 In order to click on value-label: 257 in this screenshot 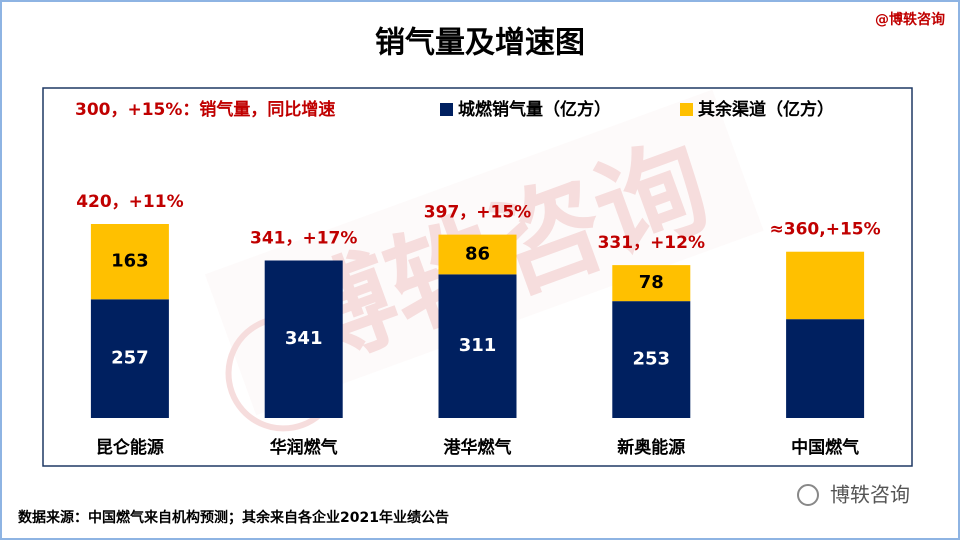, I will do `click(130, 358)`.